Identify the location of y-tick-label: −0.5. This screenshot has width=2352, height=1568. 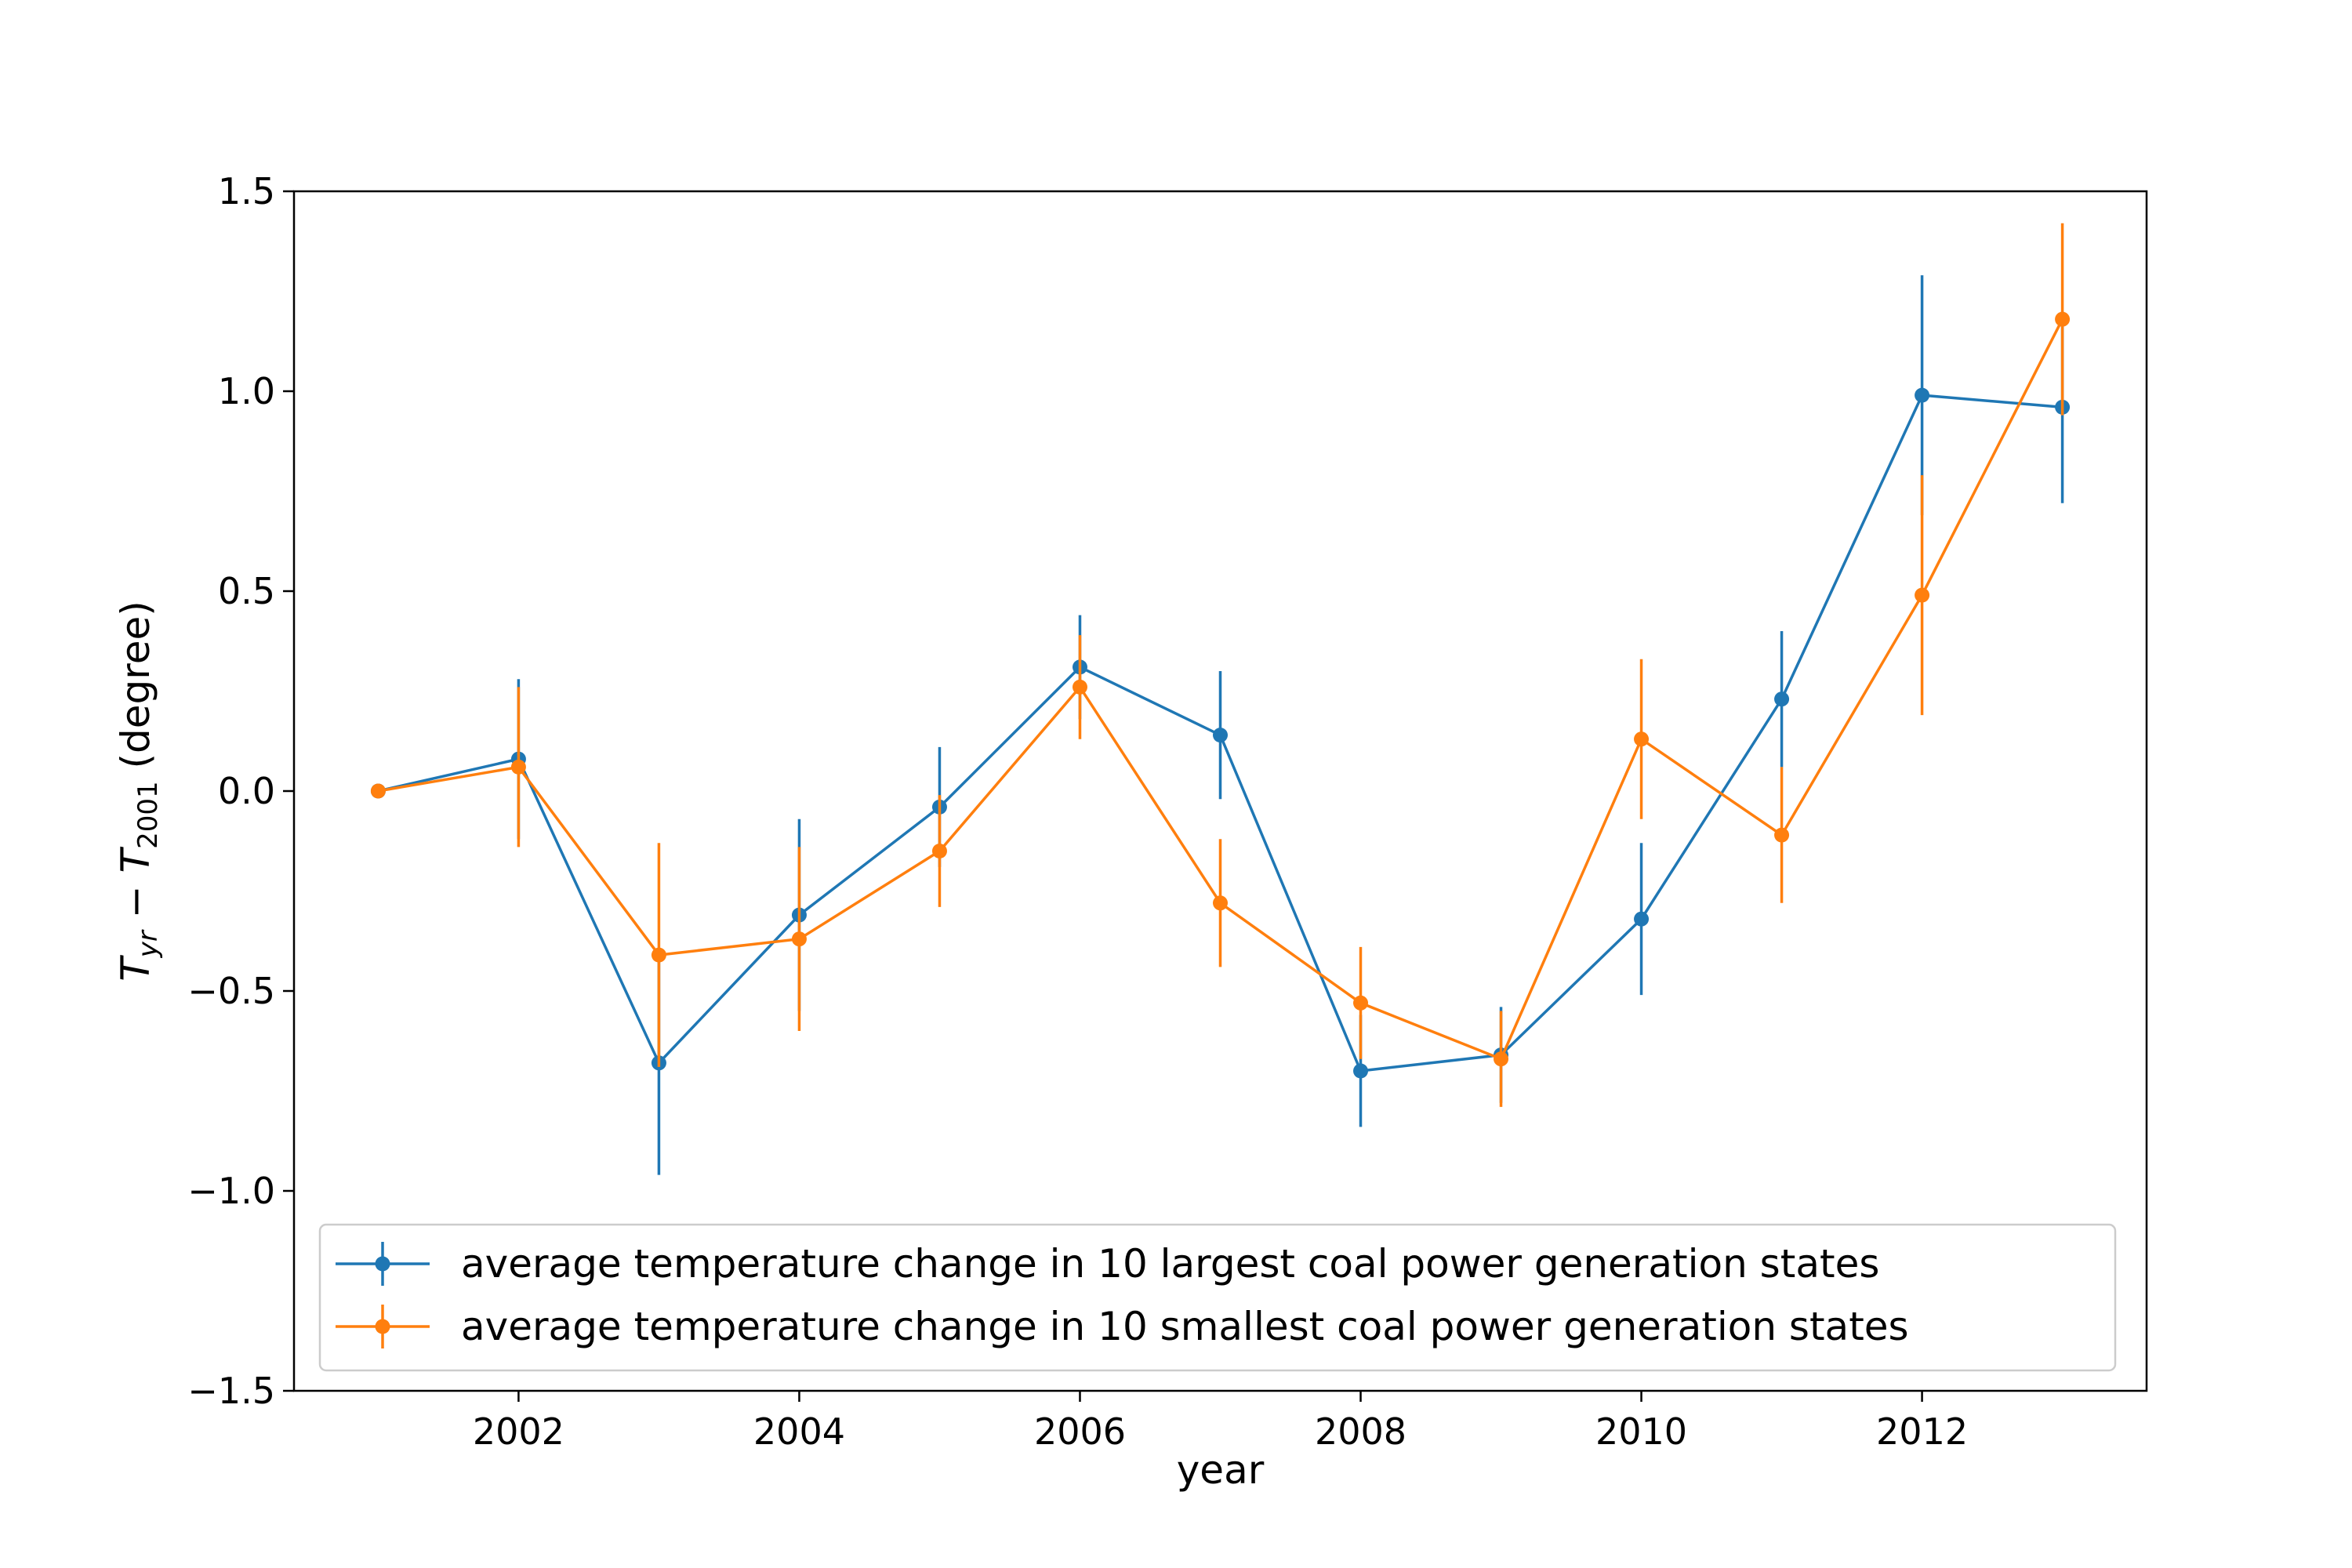
(231, 991).